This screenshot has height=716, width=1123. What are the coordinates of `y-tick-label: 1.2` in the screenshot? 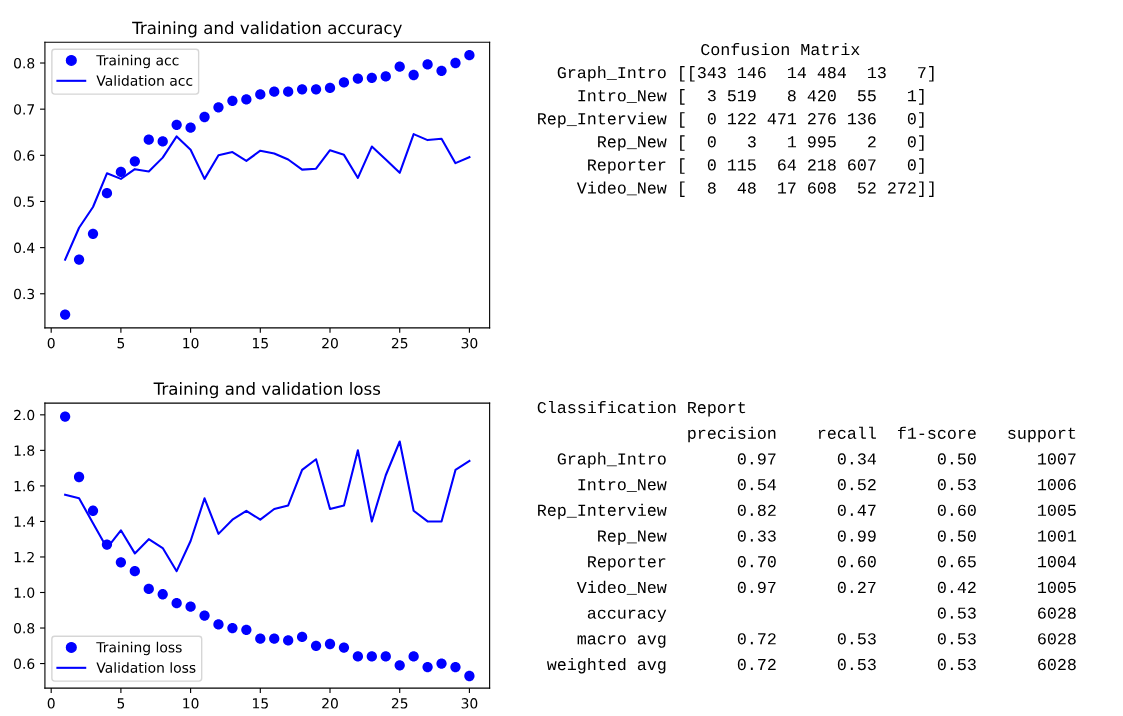 It's located at (24, 557).